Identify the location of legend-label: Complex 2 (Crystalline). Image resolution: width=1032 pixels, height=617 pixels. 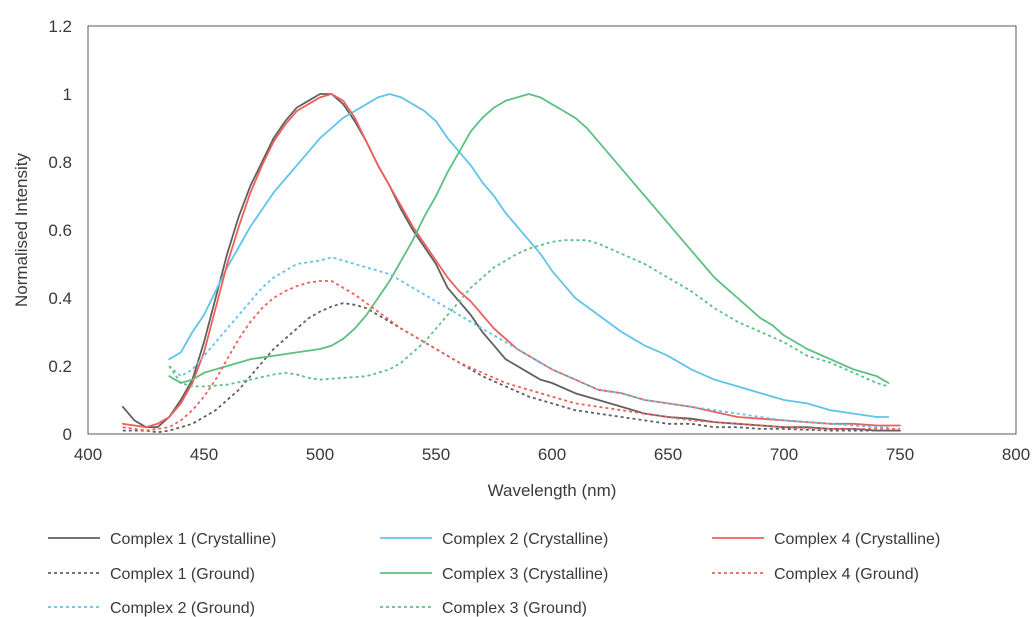
(525, 539).